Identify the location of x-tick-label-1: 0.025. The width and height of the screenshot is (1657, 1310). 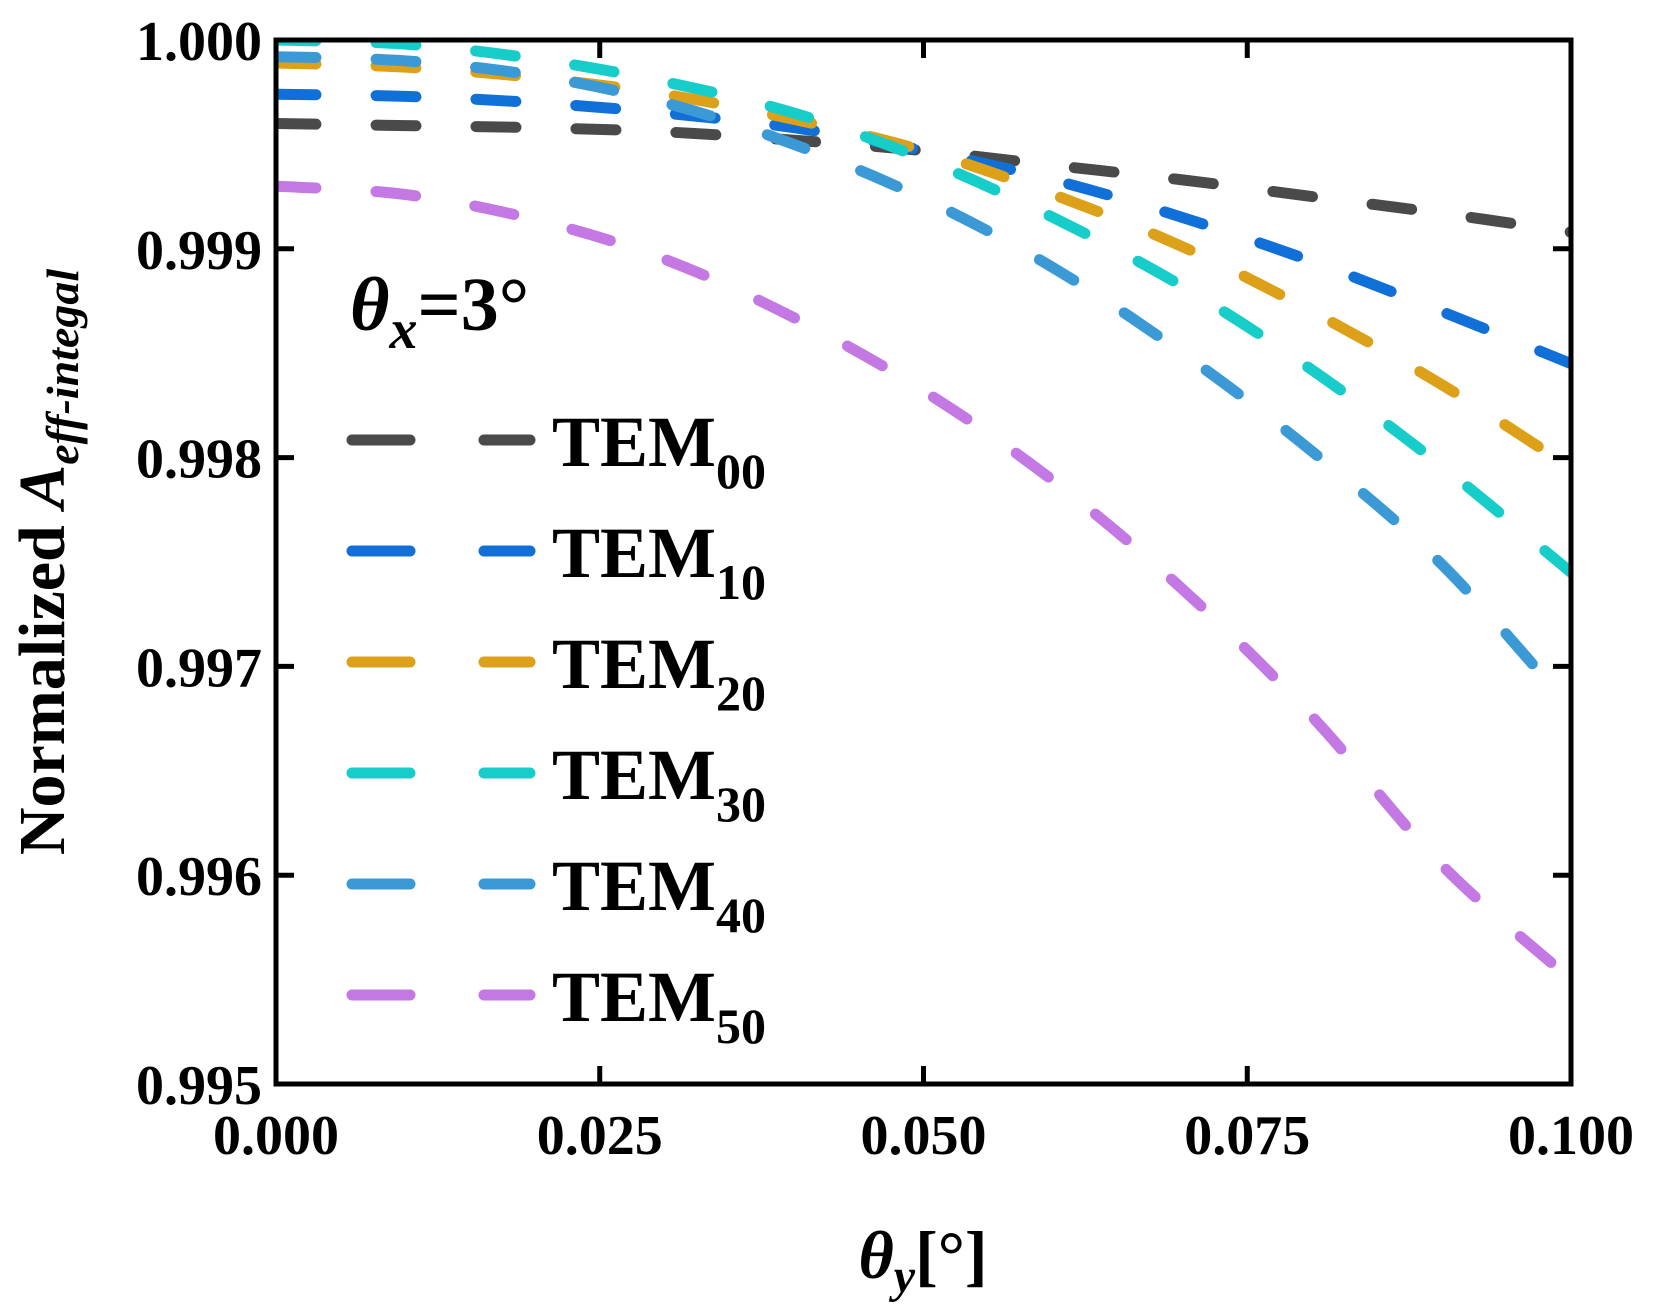
(600, 1136).